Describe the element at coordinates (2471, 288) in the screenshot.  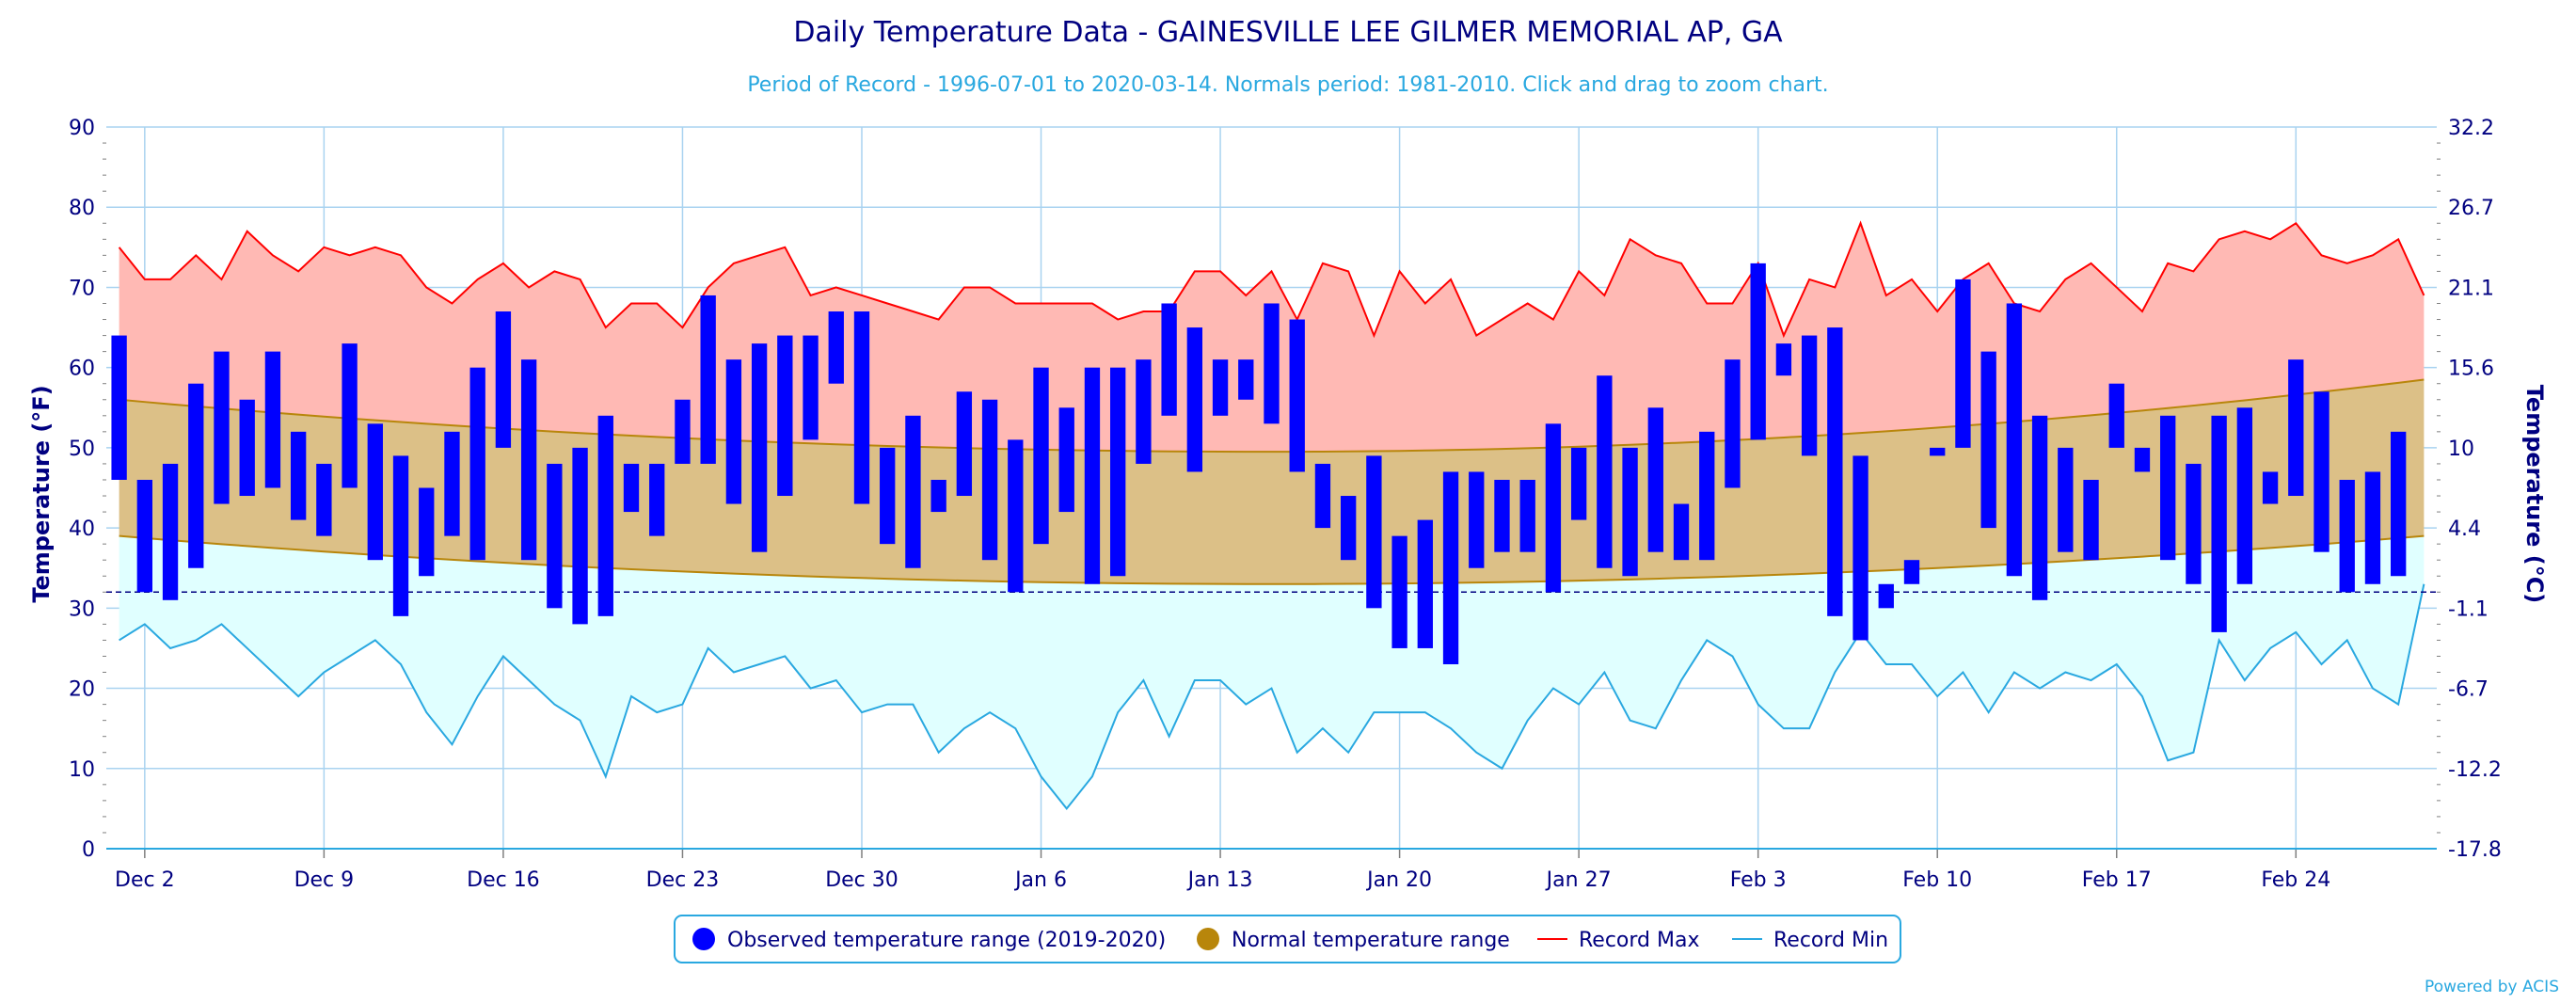
I see `y2-tick-label: 21.1` at that location.